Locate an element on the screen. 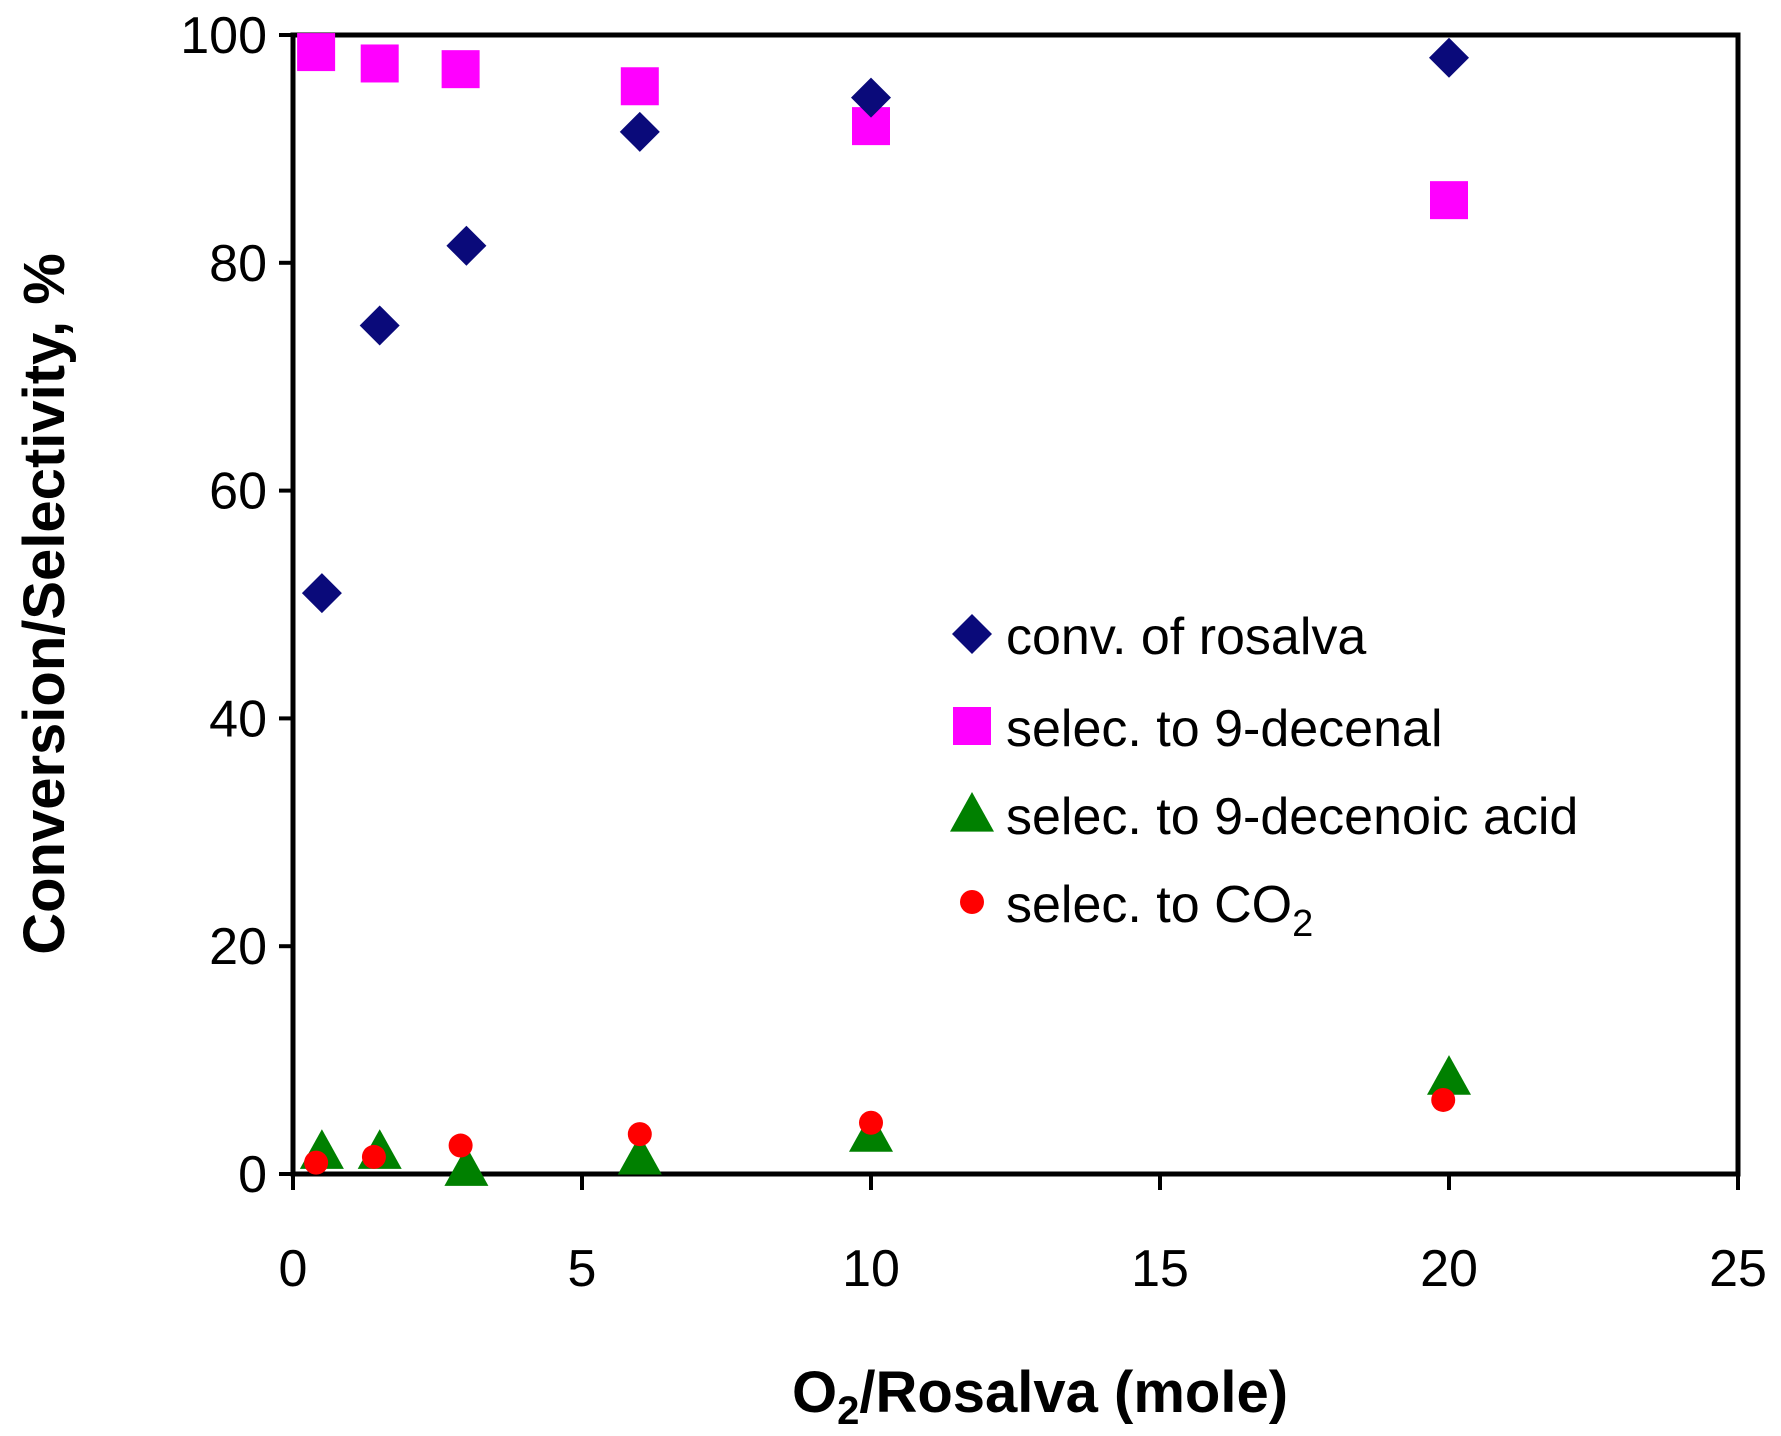 The height and width of the screenshot is (1436, 1781). y-axis: 0 20 40 60 80 100 is located at coordinates (236, 605).